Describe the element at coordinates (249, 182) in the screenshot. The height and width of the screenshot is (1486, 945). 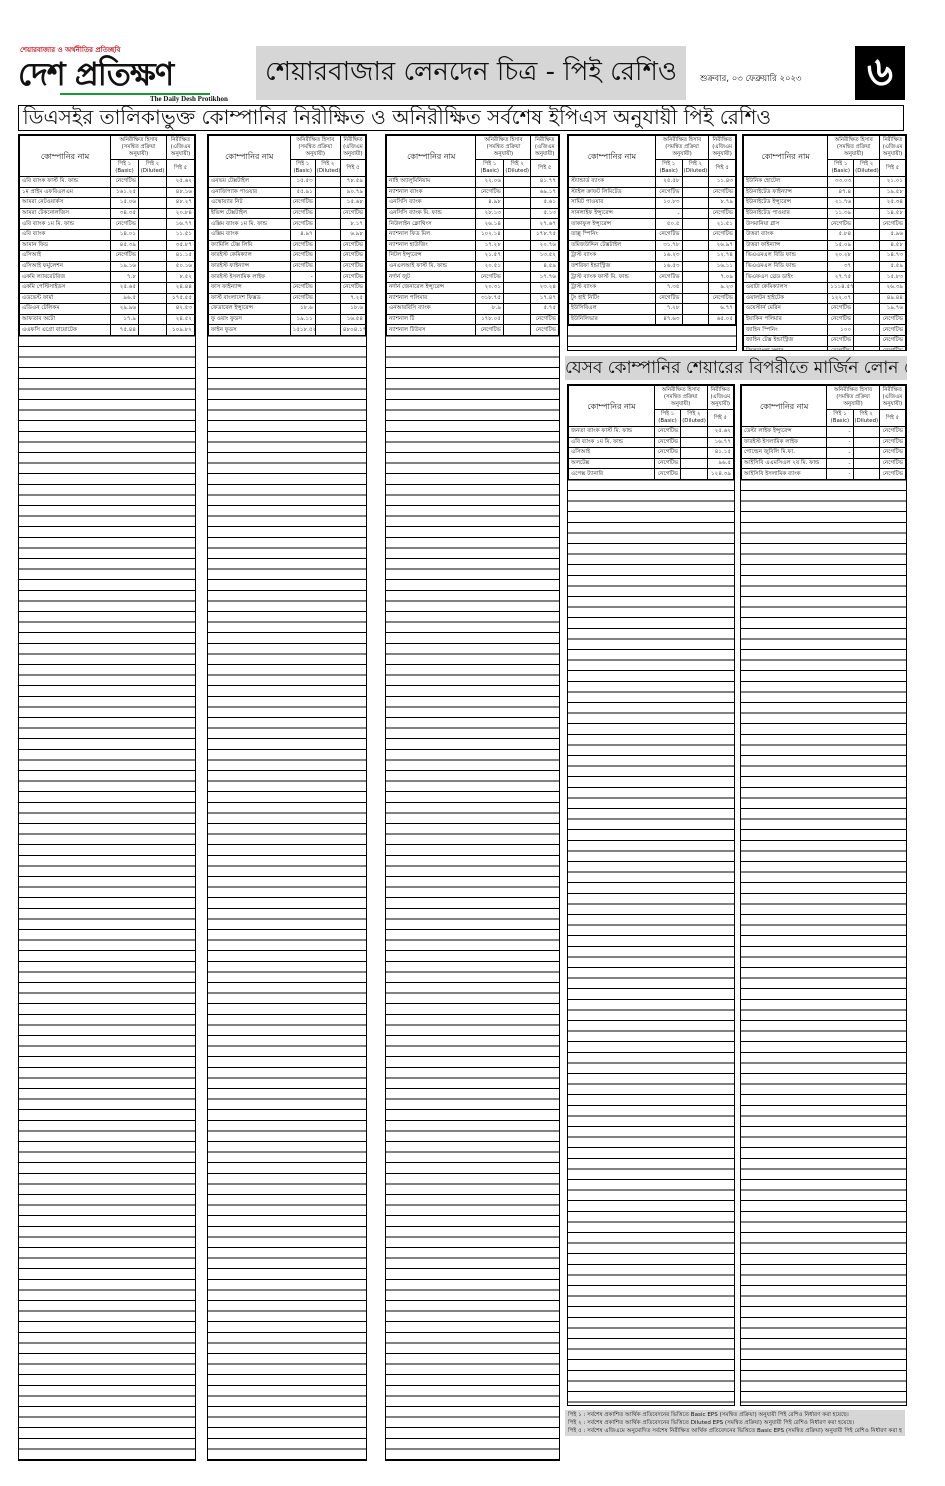
I see `company-name: এনভয় টেক্সটাইল` at that location.